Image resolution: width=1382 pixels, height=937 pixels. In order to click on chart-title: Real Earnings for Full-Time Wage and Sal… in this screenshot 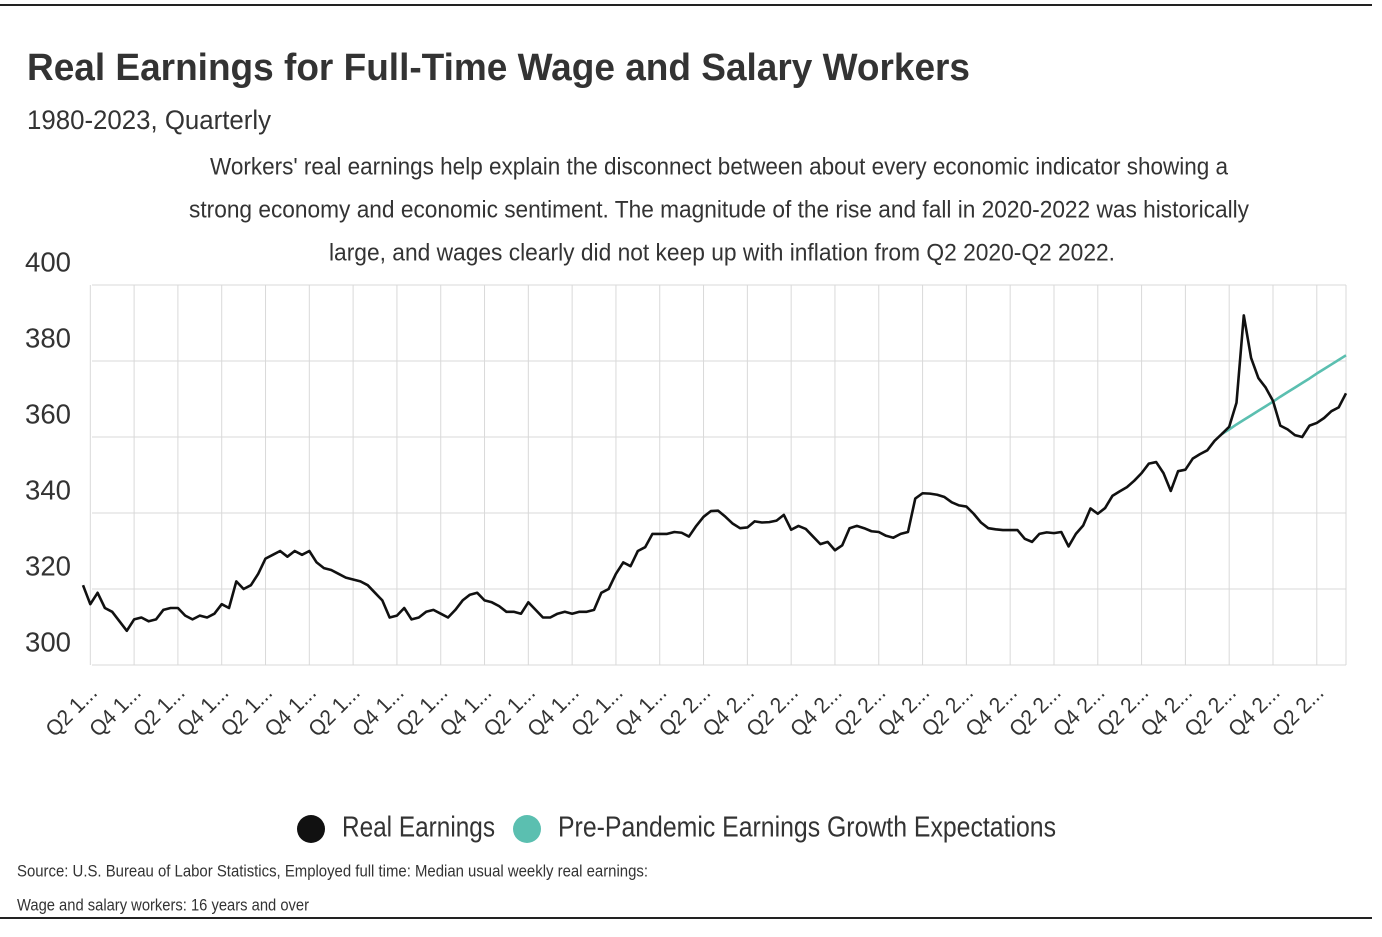, I will do `click(498, 68)`.